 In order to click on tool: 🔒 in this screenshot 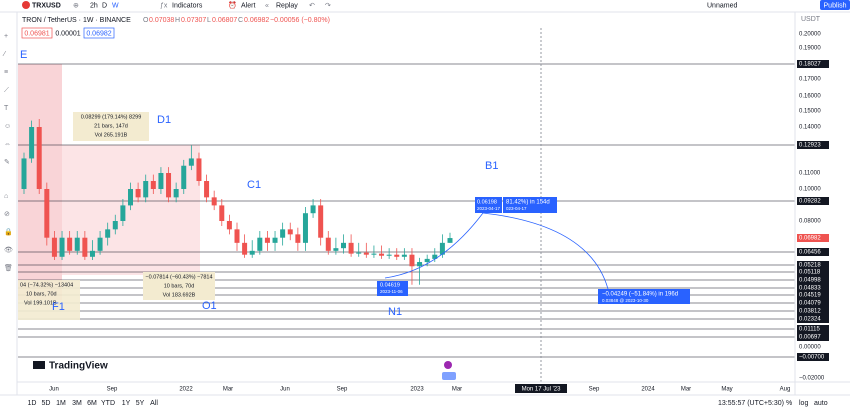, I will do `click(8, 232)`.